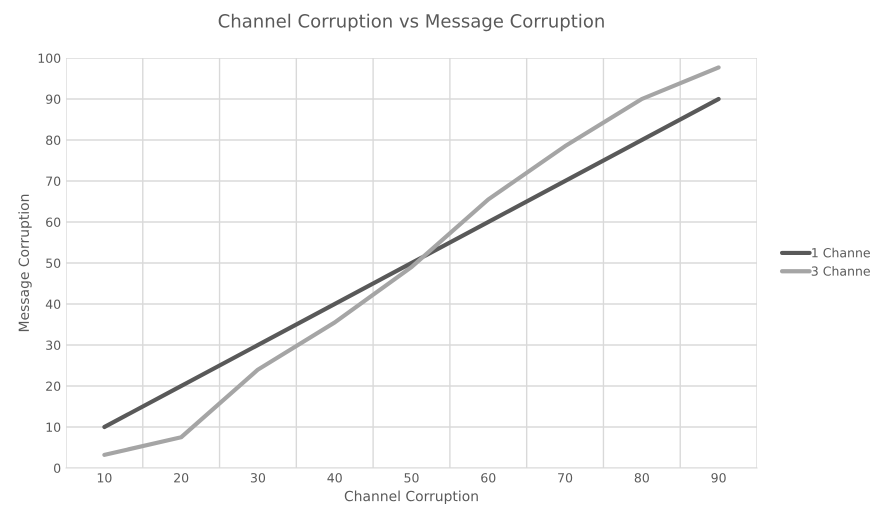 The image size is (870, 519). What do you see at coordinates (718, 478) in the screenshot?
I see `x-tick-label: 90` at bounding box center [718, 478].